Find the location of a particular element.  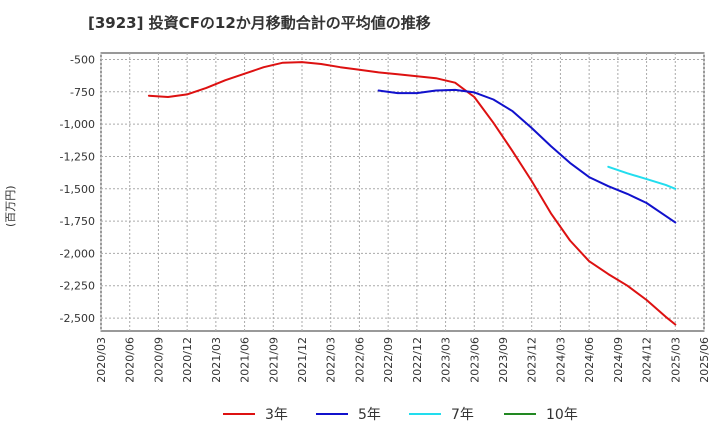

y-tick-label: -2,500 is located at coordinates (77, 318).